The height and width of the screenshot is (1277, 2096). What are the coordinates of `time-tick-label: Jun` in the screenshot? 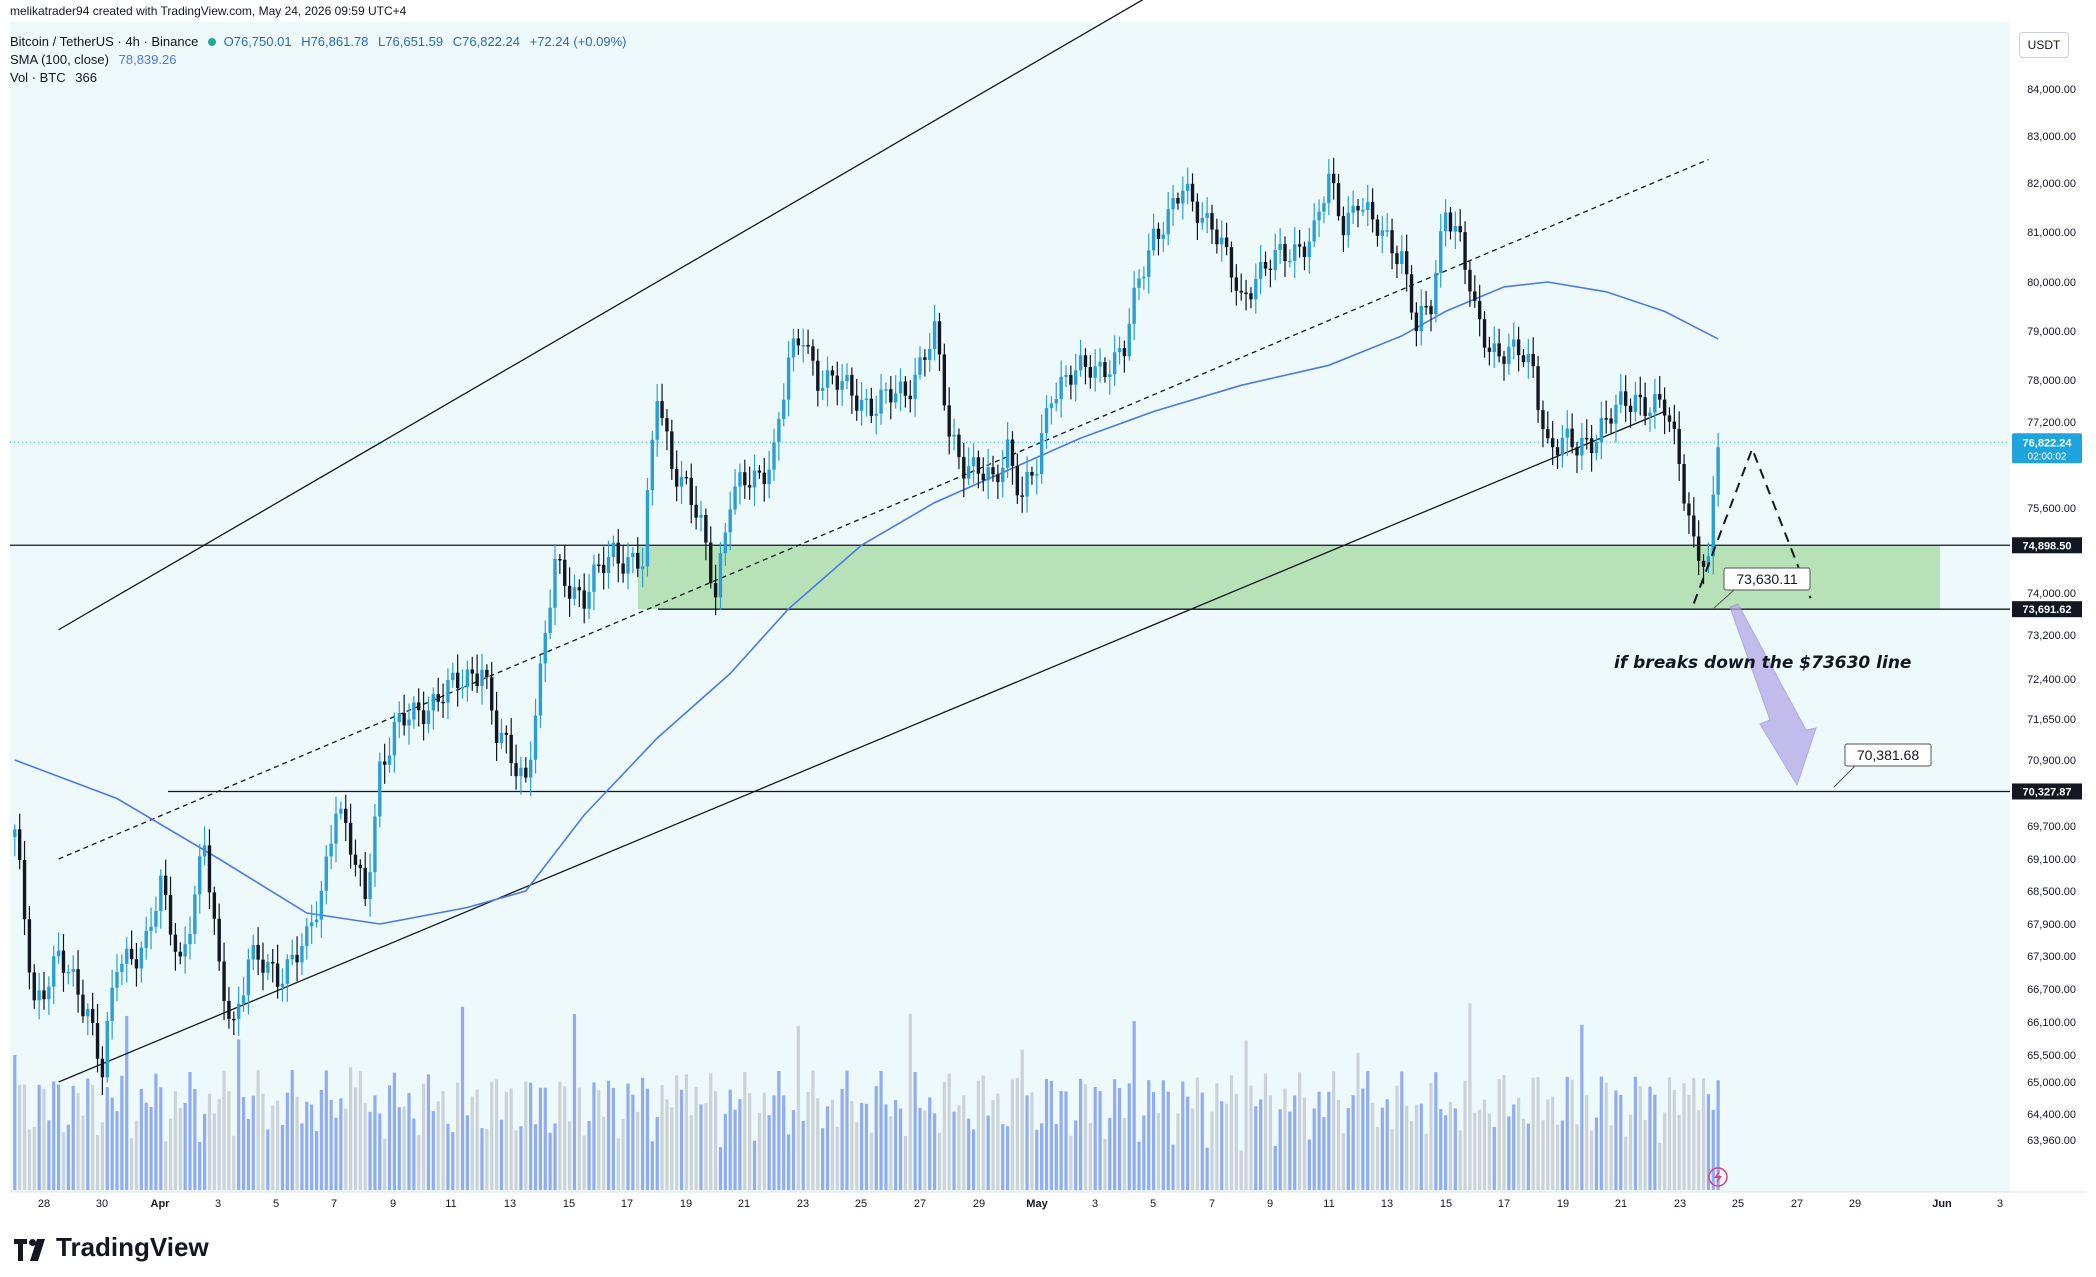 It's located at (1942, 1204).